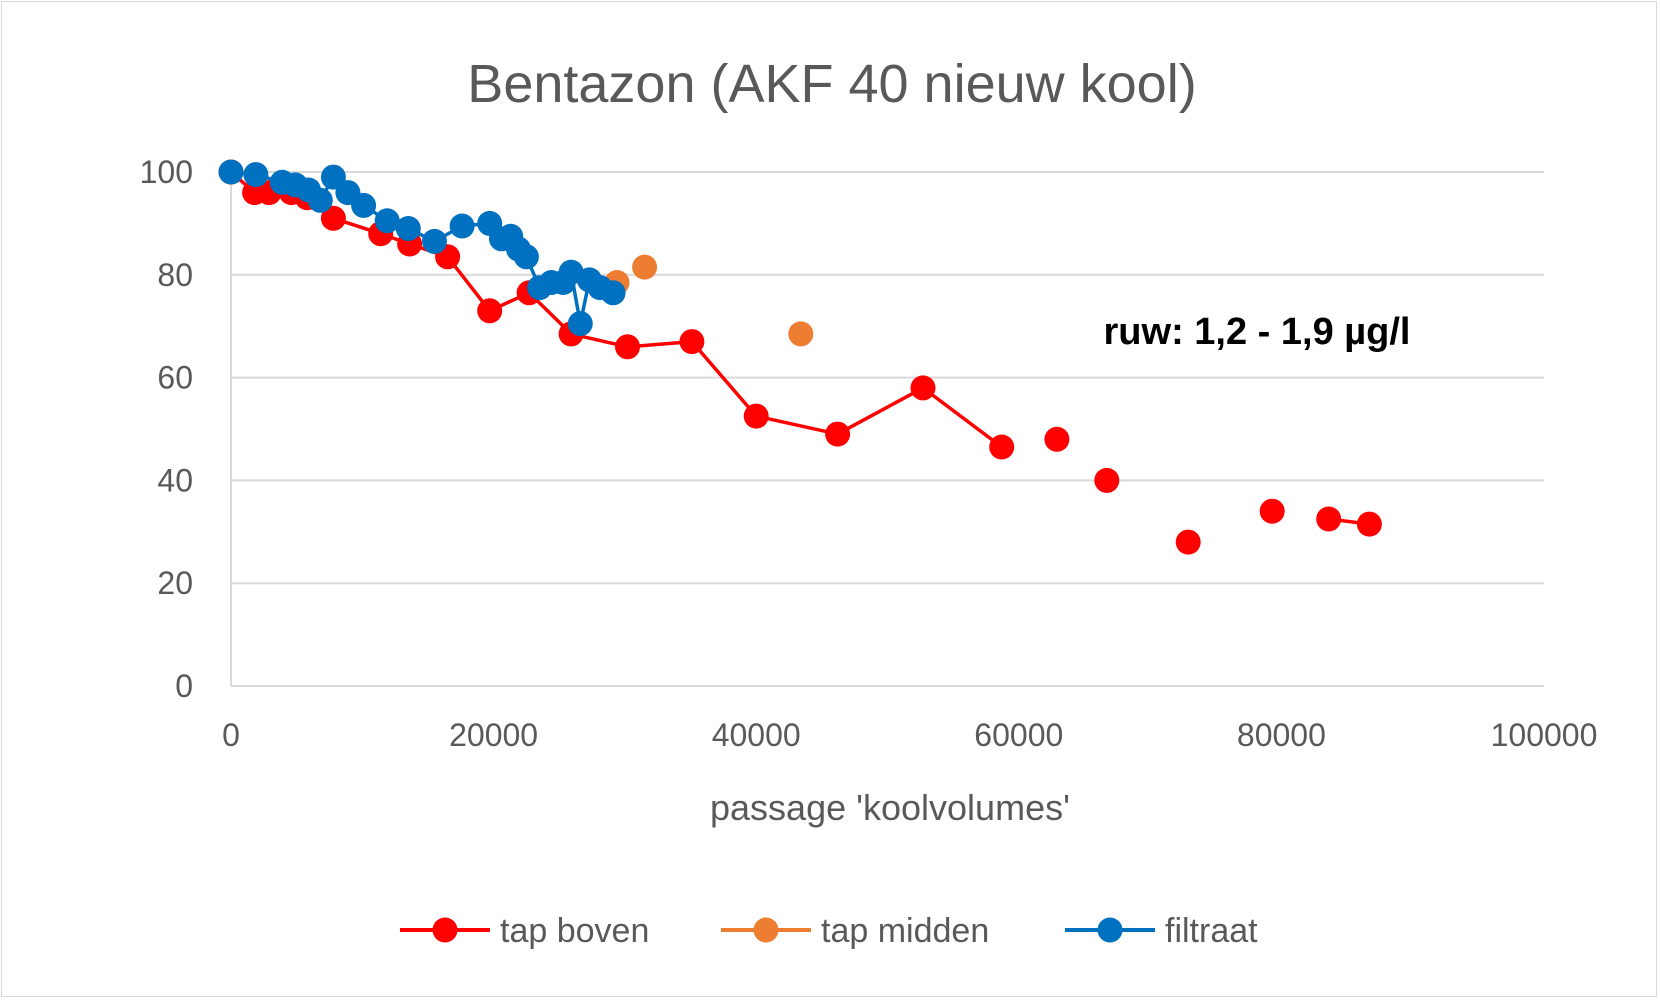  I want to click on y-tick-label: 60, so click(175, 378).